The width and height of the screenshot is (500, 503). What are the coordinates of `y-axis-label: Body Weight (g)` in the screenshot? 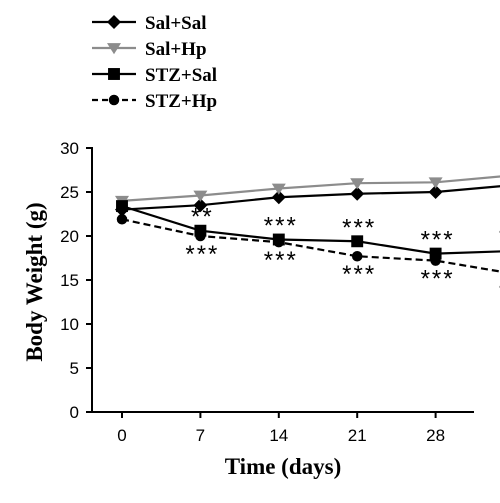 It's located at (34, 281).